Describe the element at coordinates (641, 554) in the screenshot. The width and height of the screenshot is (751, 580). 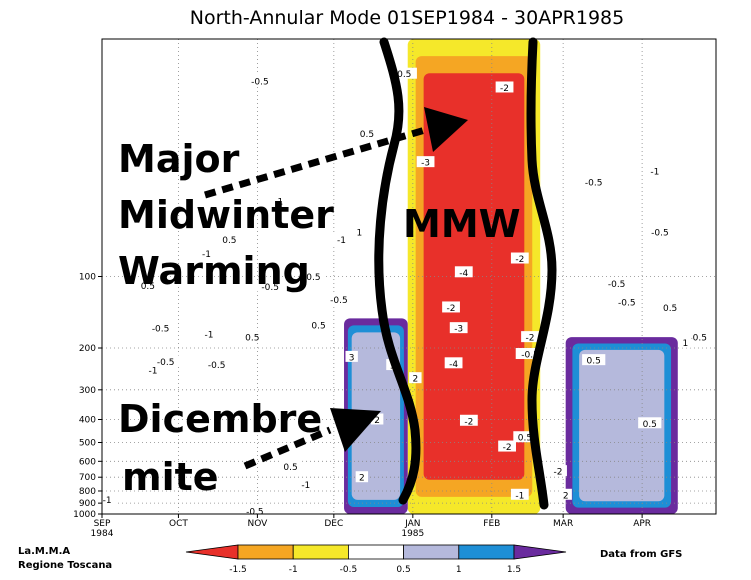
I see `credit-data-source: Data from GFS` at that location.